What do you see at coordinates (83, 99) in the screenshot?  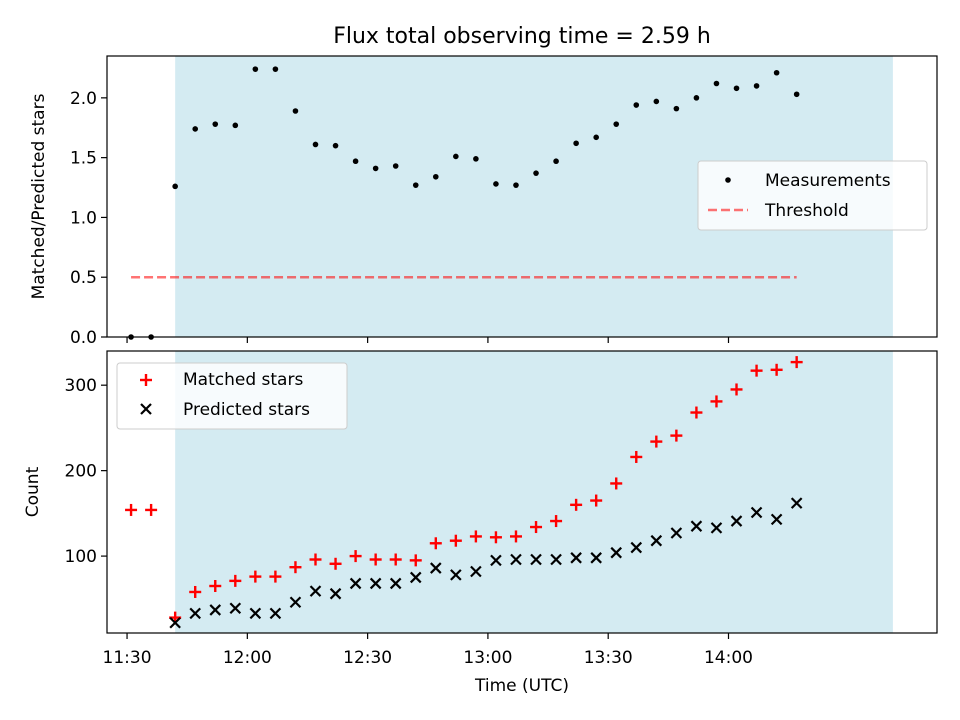 I see `ratio-y-tick-label: 2.0` at bounding box center [83, 99].